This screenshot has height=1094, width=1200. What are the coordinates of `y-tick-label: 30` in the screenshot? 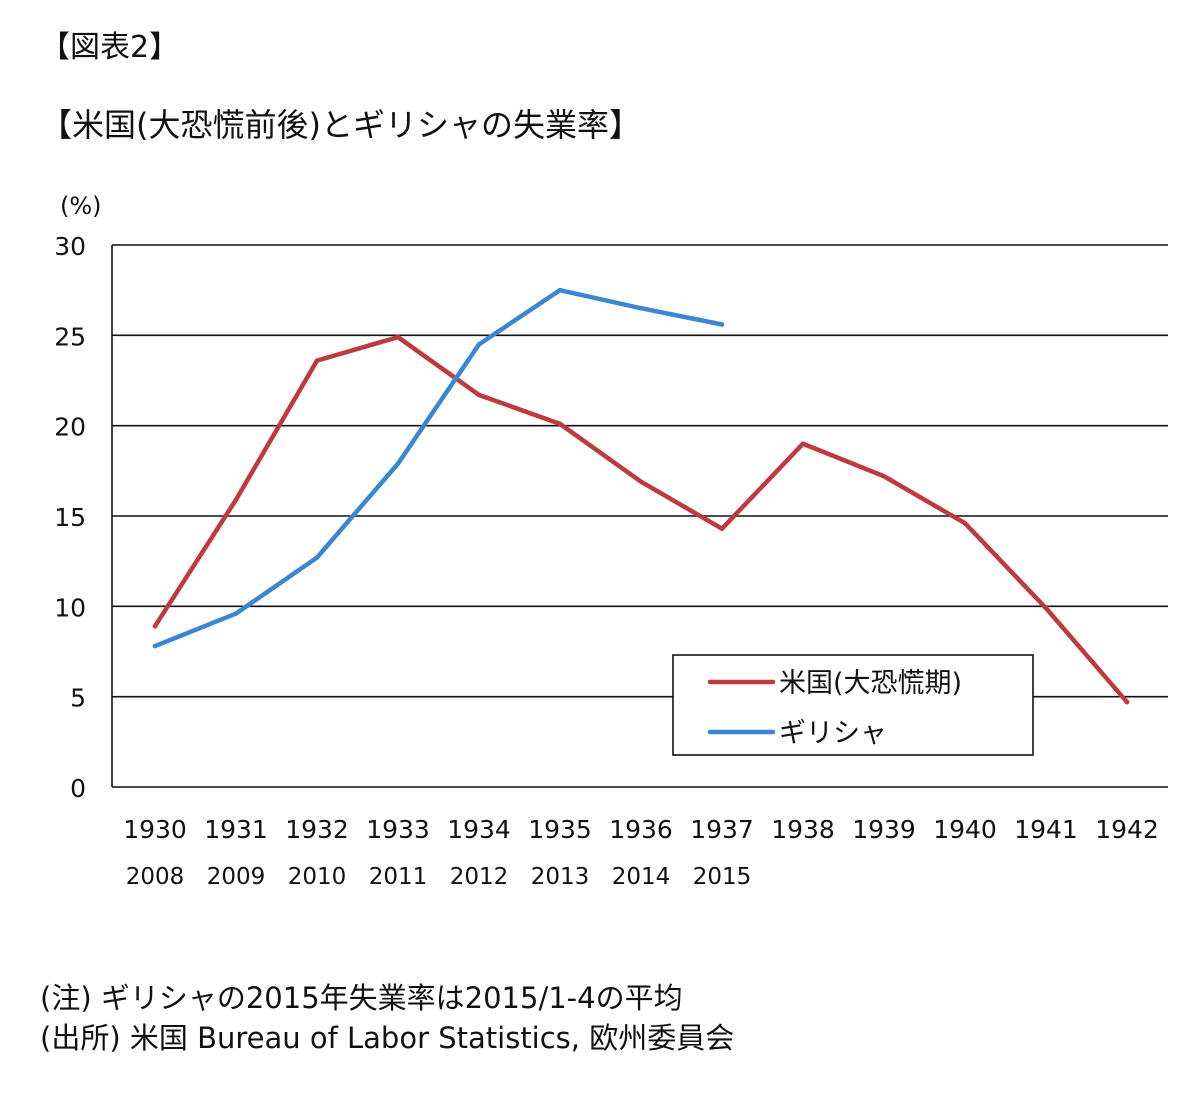 It's located at (70, 246).